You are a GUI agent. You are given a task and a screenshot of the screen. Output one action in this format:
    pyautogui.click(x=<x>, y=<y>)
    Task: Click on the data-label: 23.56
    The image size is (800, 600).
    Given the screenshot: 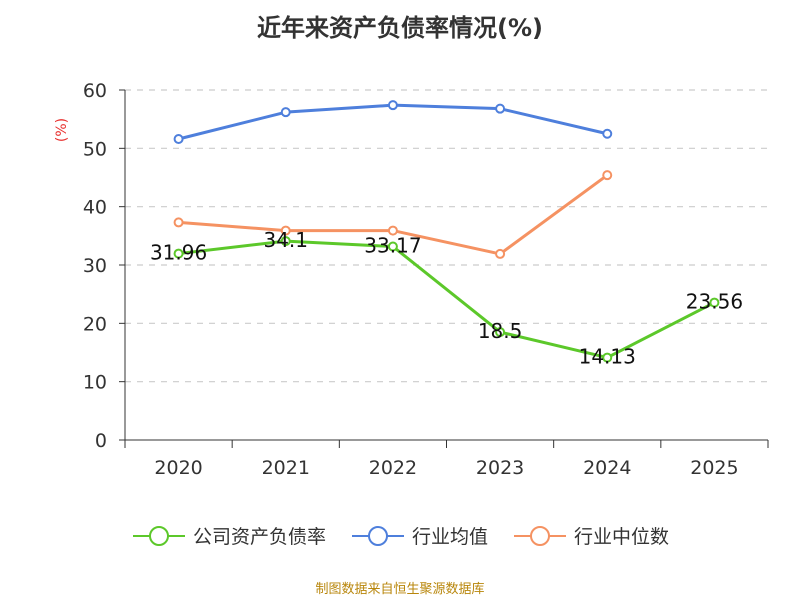 What is the action you would take?
    pyautogui.click(x=714, y=302)
    